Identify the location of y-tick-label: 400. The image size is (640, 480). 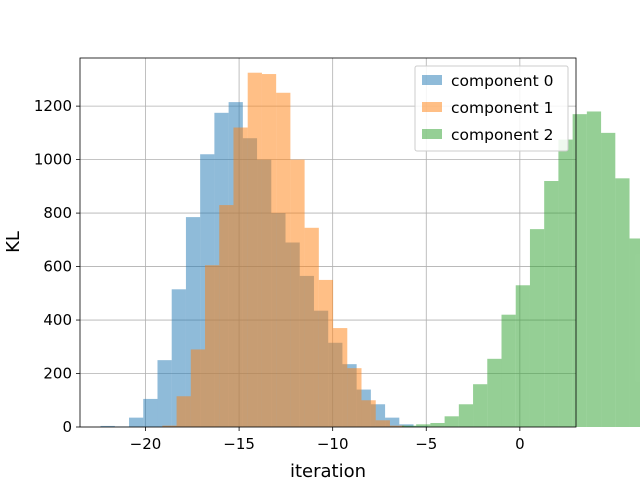
(57, 320).